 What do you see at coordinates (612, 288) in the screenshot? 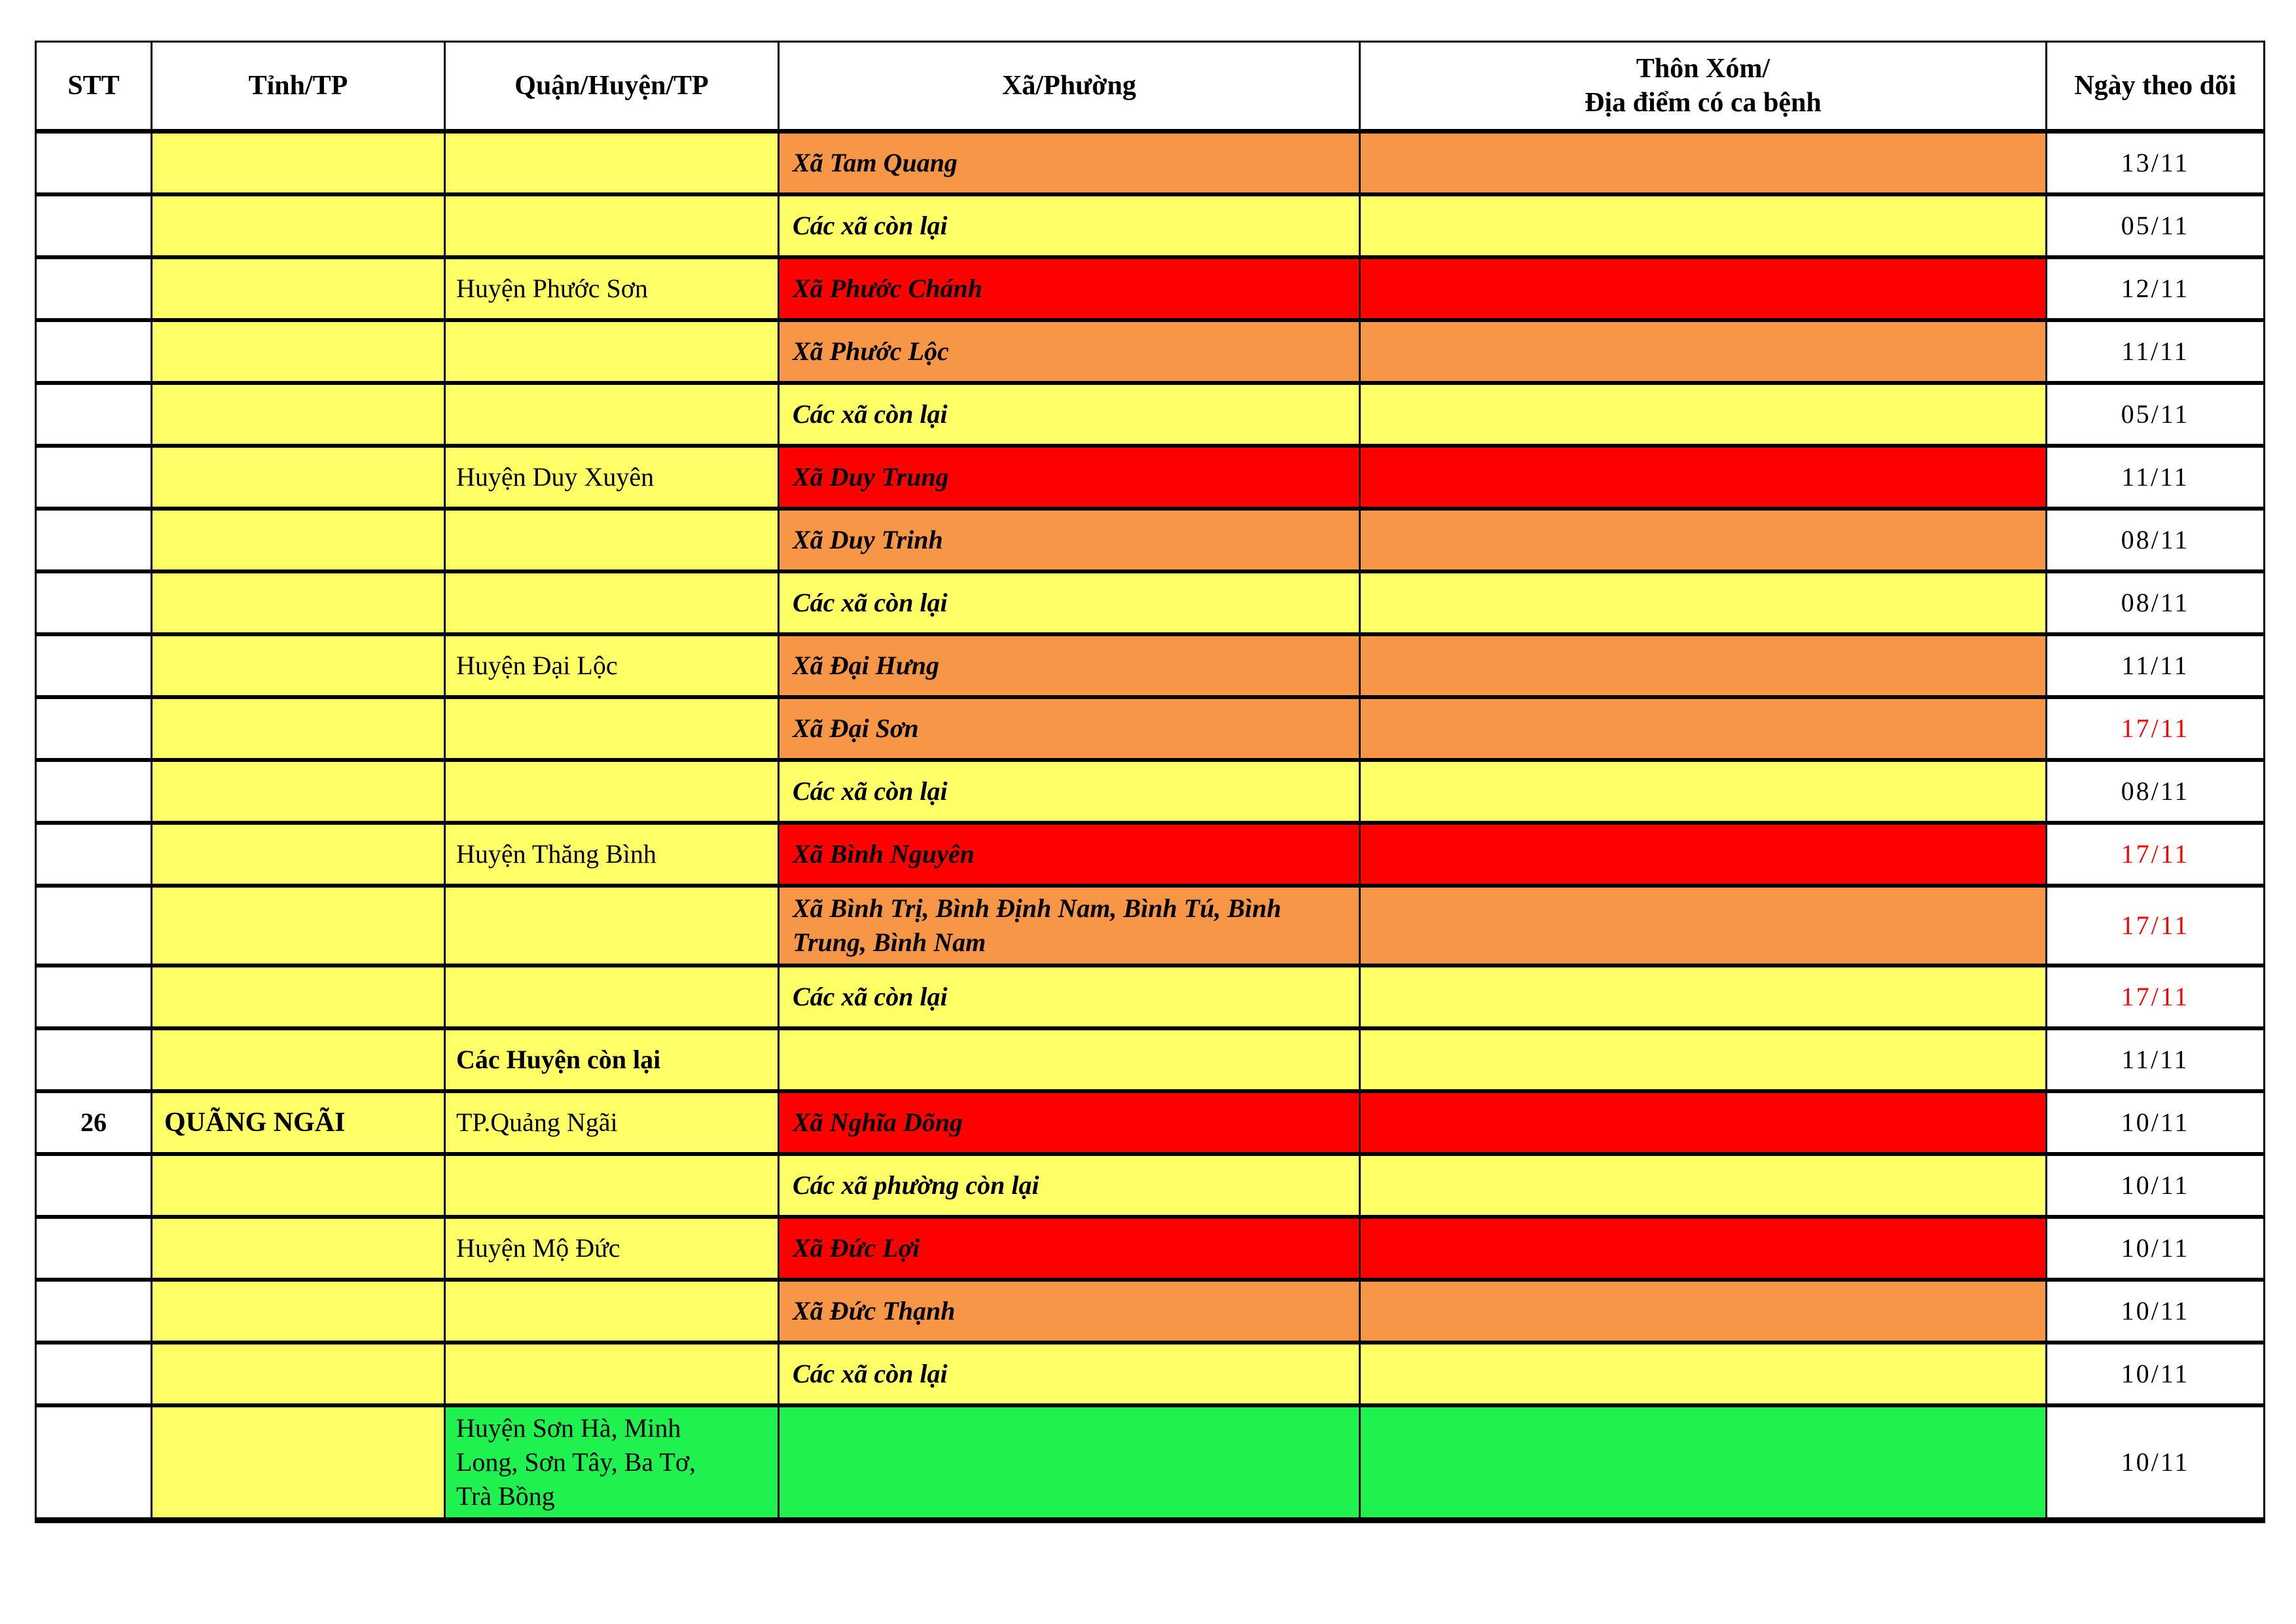
I see `cell-quan: Huyện Phước Sơn` at bounding box center [612, 288].